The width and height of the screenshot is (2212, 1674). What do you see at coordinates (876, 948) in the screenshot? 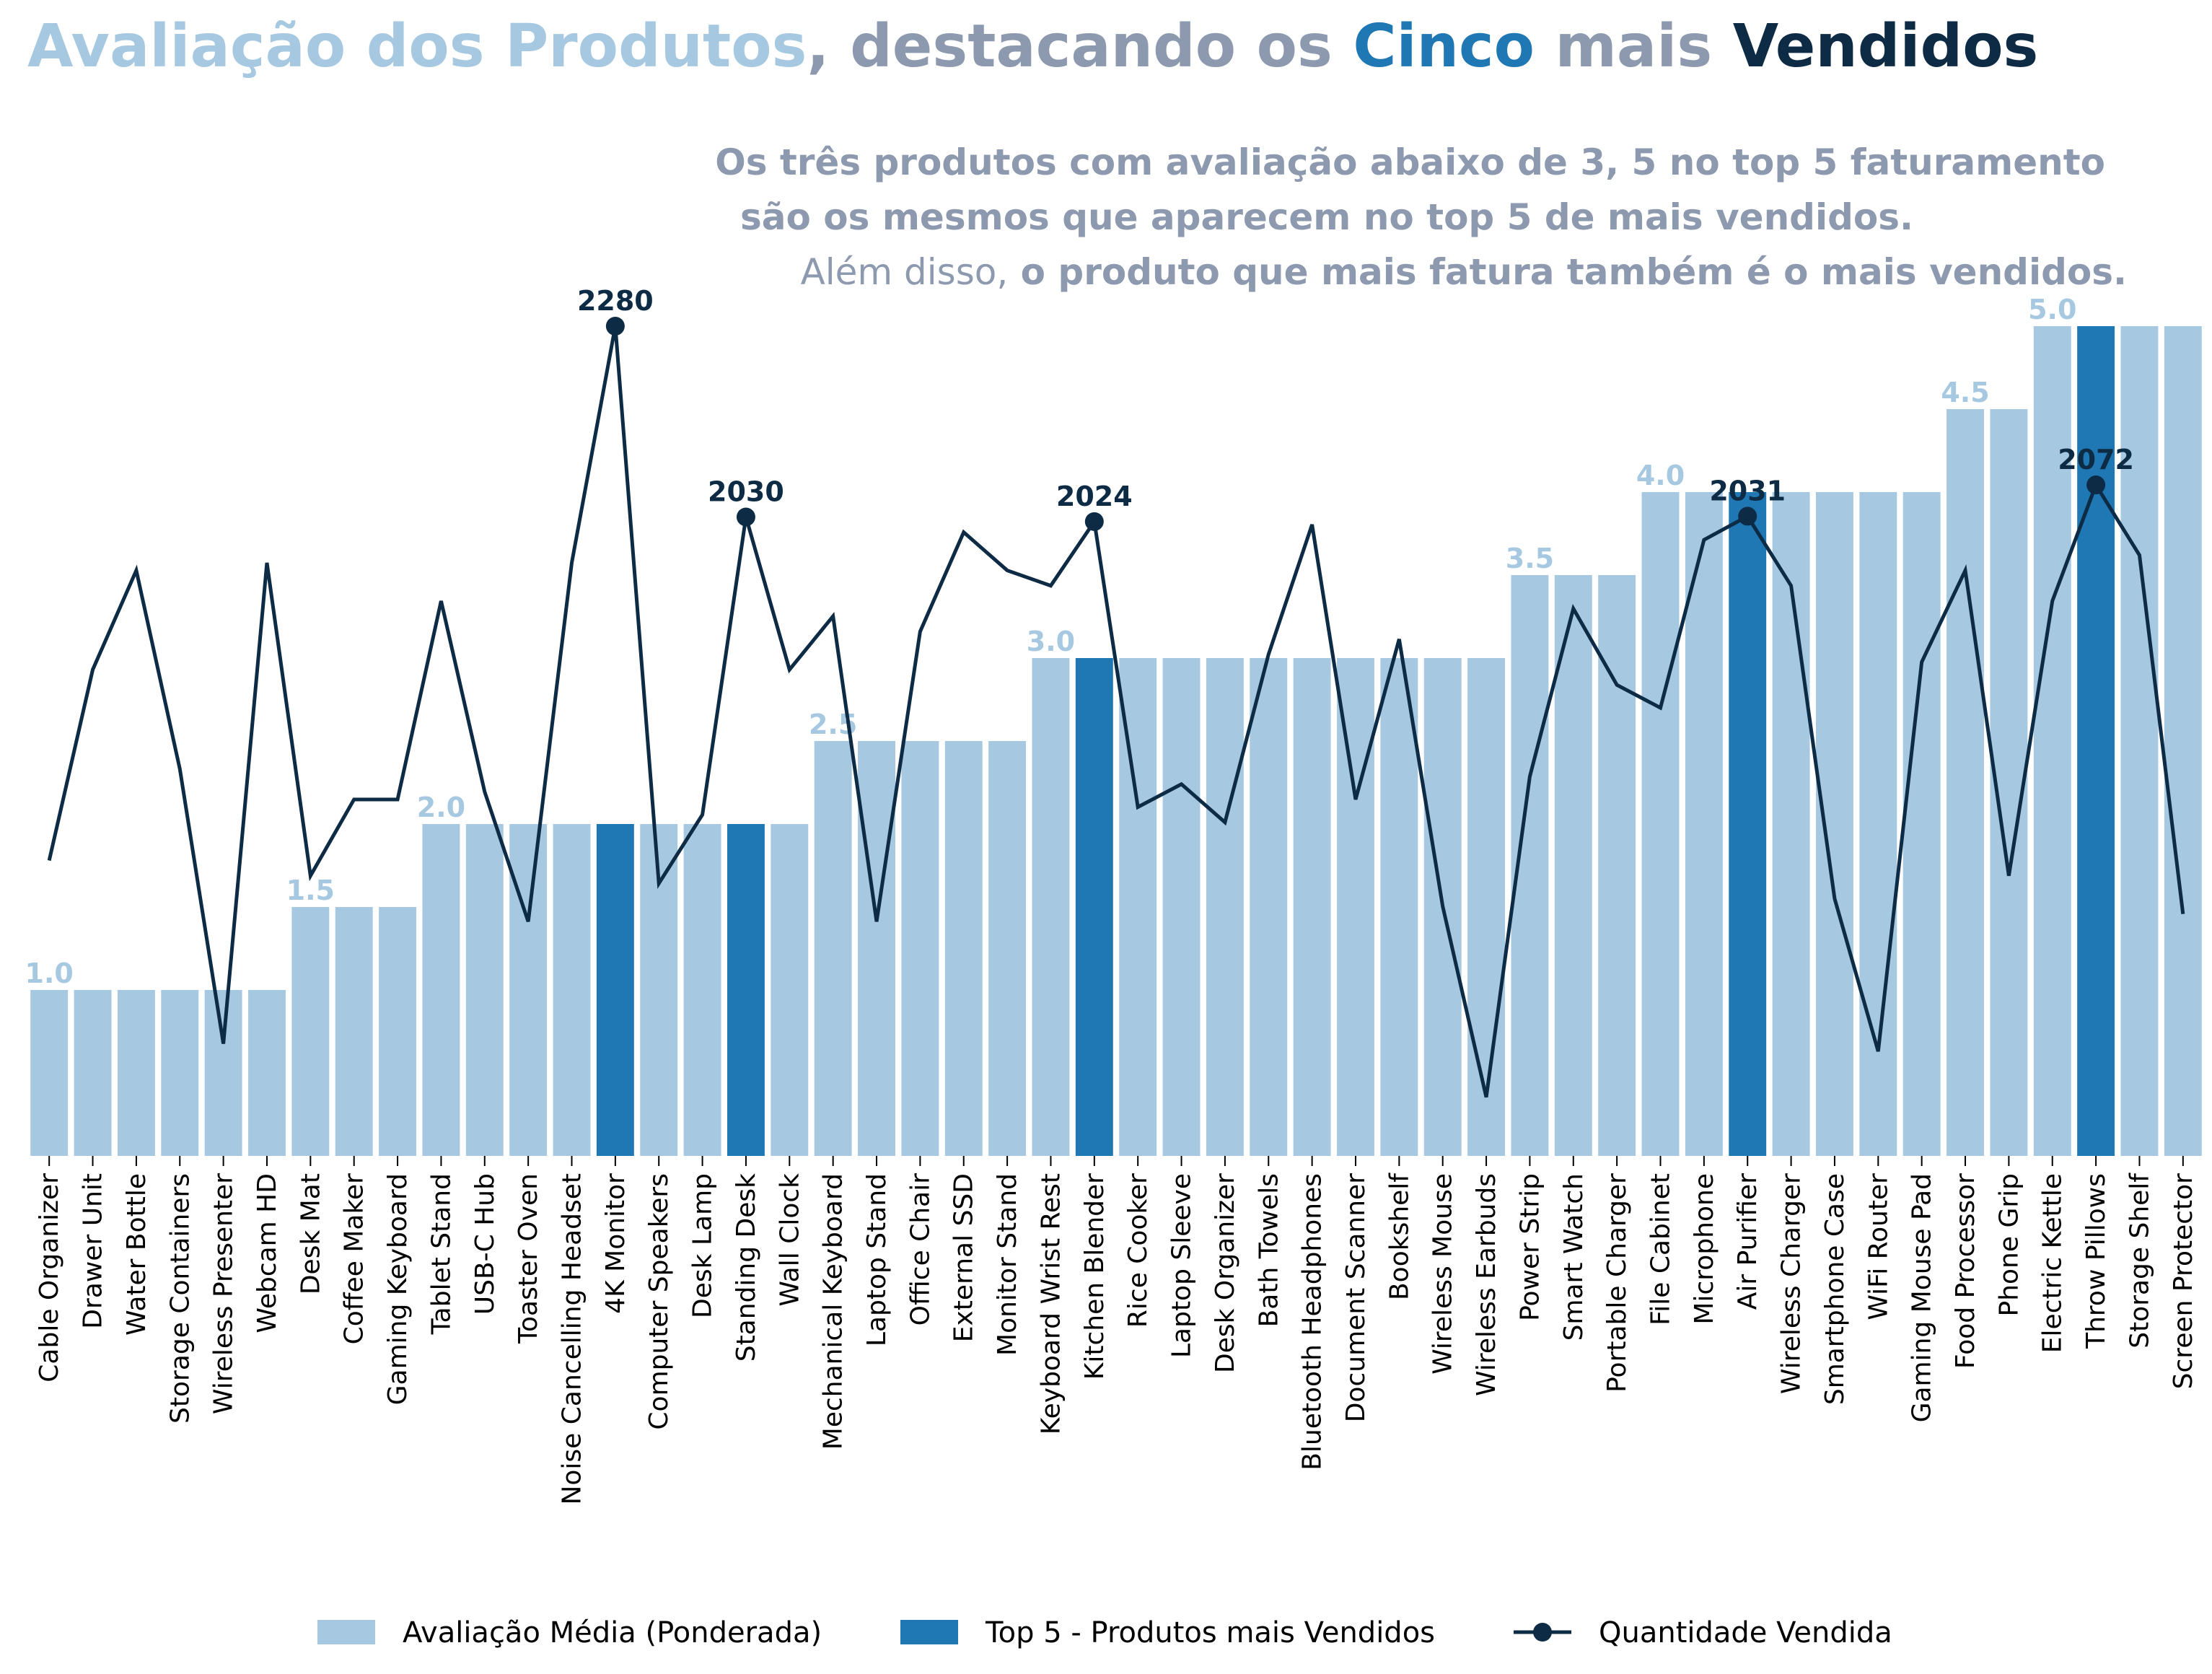
I see `bar-laptop-stand` at bounding box center [876, 948].